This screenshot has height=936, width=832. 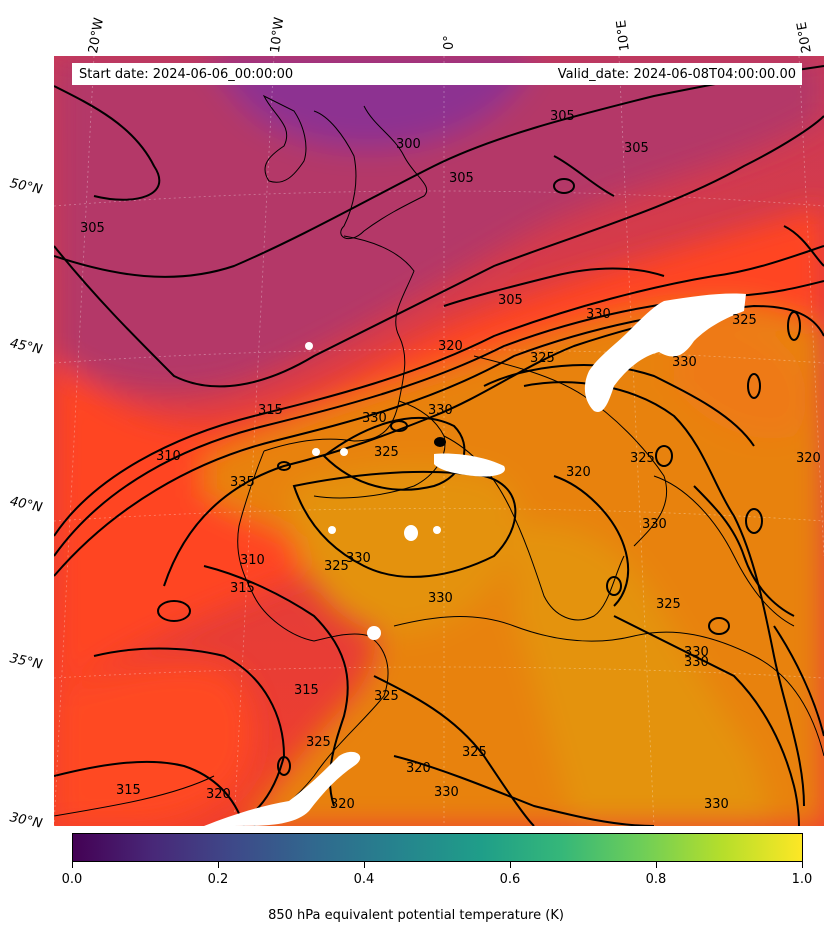 What do you see at coordinates (449, 42) in the screenshot?
I see `lon-label-0: 0°` at bounding box center [449, 42].